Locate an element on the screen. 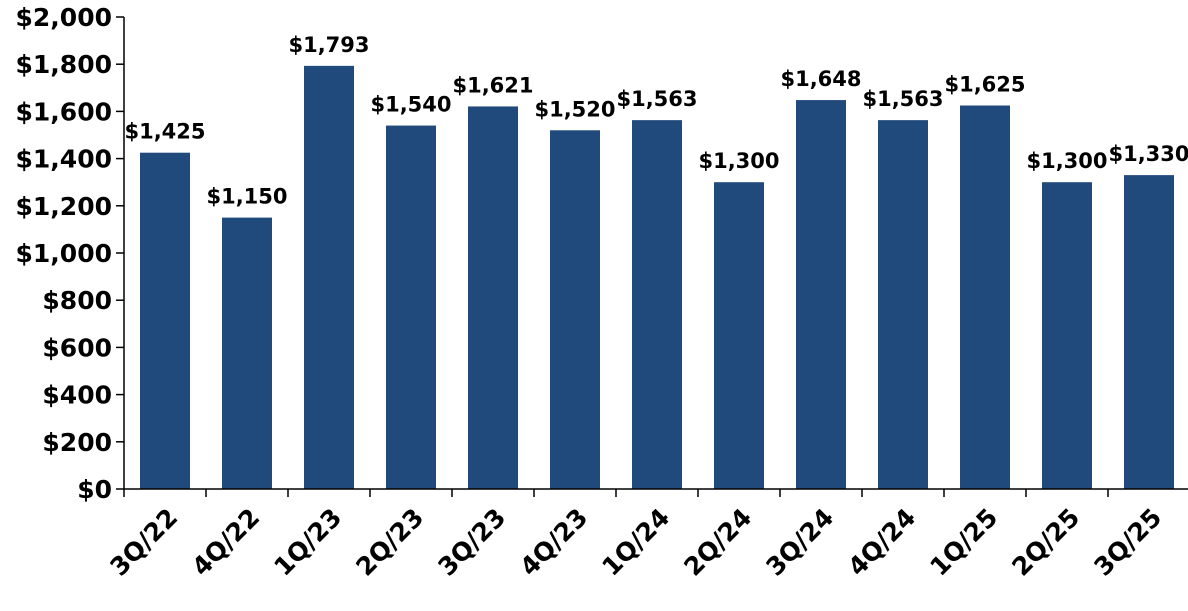 The image size is (1188, 611). x-tick-label: 2Q/23 is located at coordinates (389, 542).